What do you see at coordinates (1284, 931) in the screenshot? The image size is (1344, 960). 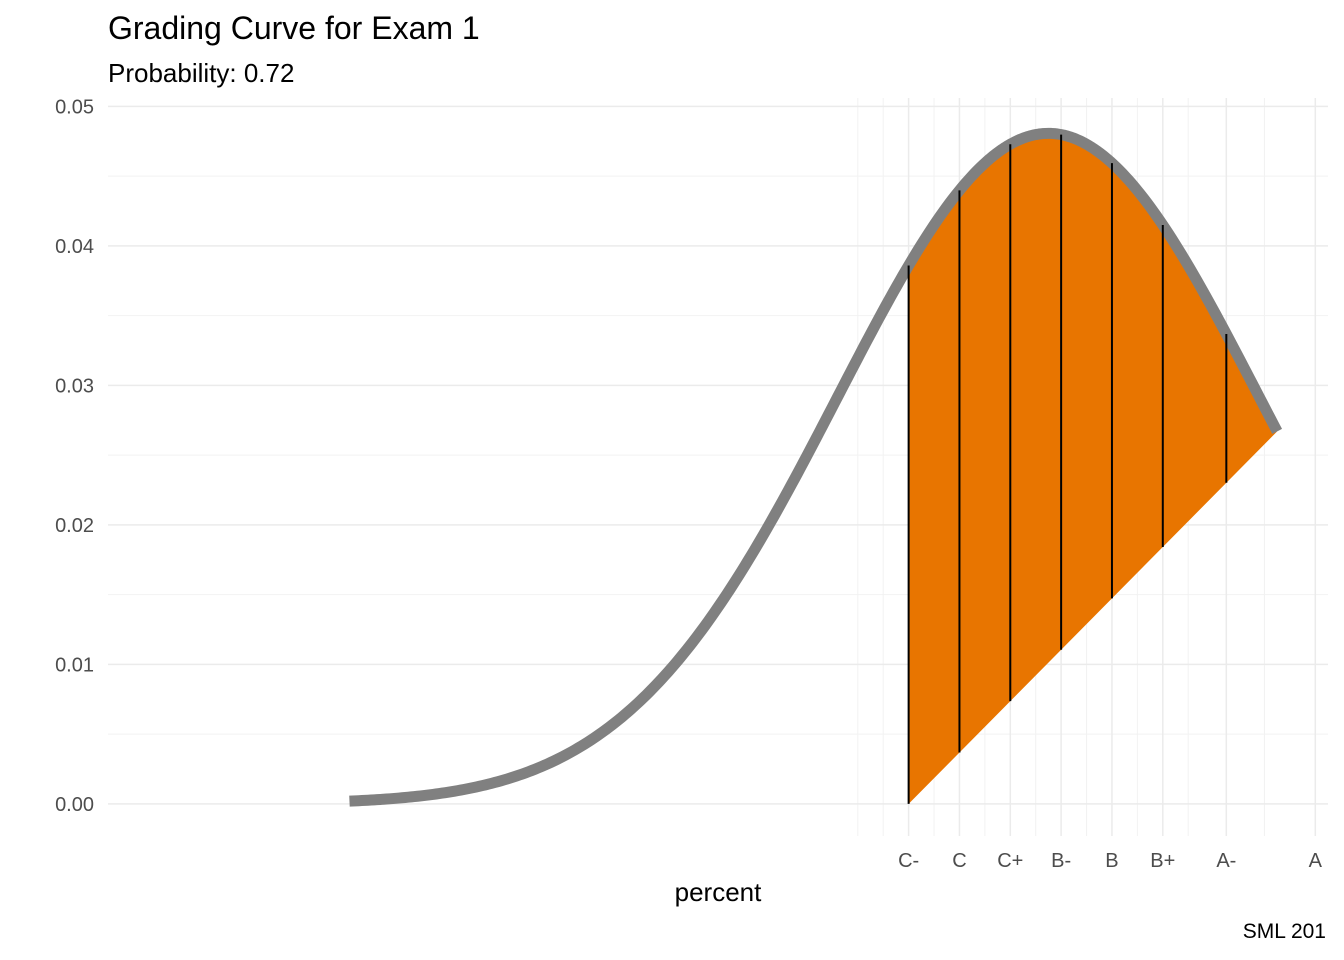 I see `chart-caption: SML 201` at bounding box center [1284, 931].